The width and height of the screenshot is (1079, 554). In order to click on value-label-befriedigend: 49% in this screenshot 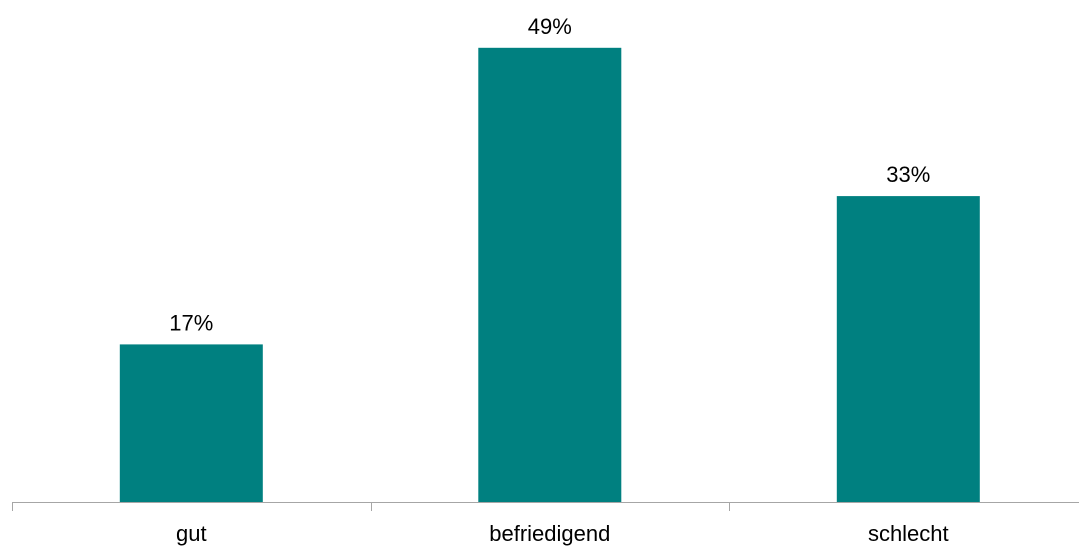, I will do `click(550, 26)`.